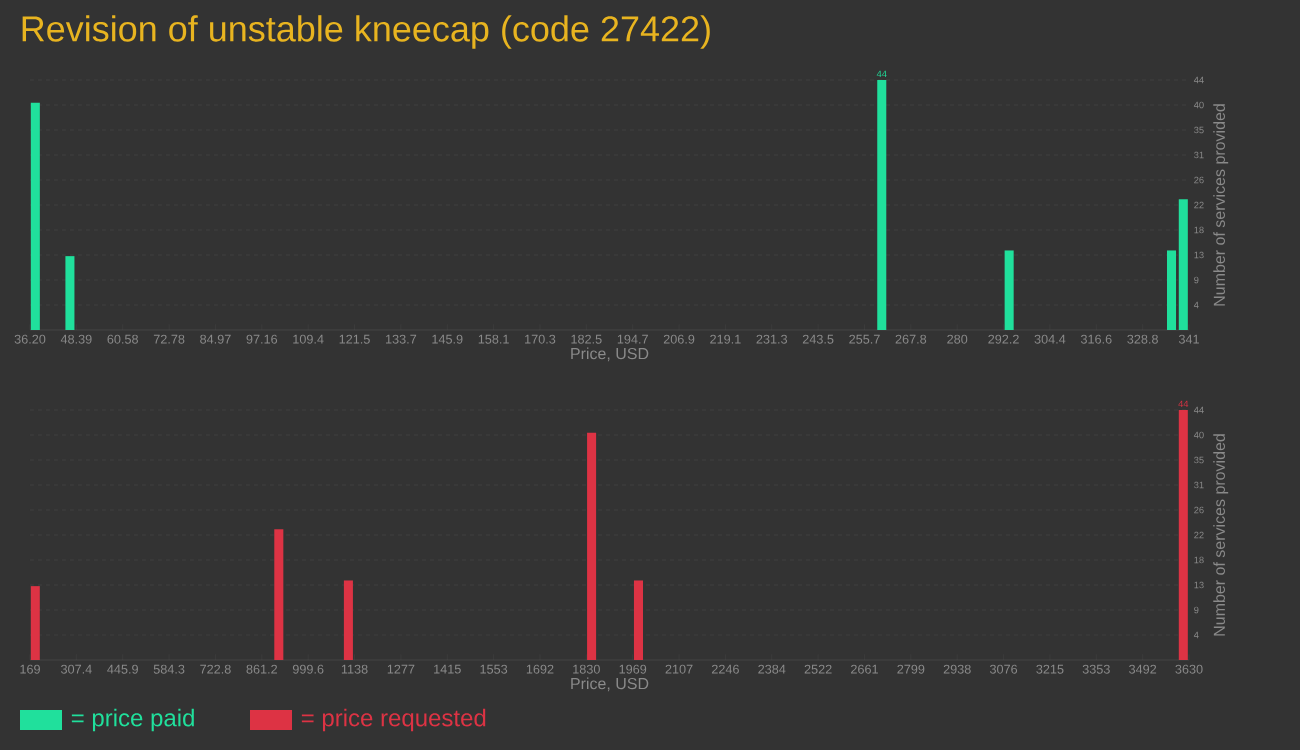  Describe the element at coordinates (262, 339) in the screenshot. I see `x-tick-label: 97.16` at that location.